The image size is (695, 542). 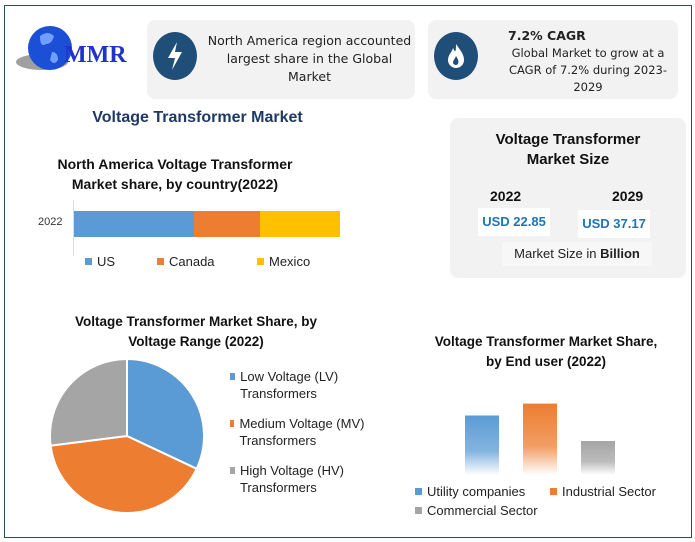 What do you see at coordinates (609, 491) in the screenshot?
I see `legend-label: Industrial Sector` at bounding box center [609, 491].